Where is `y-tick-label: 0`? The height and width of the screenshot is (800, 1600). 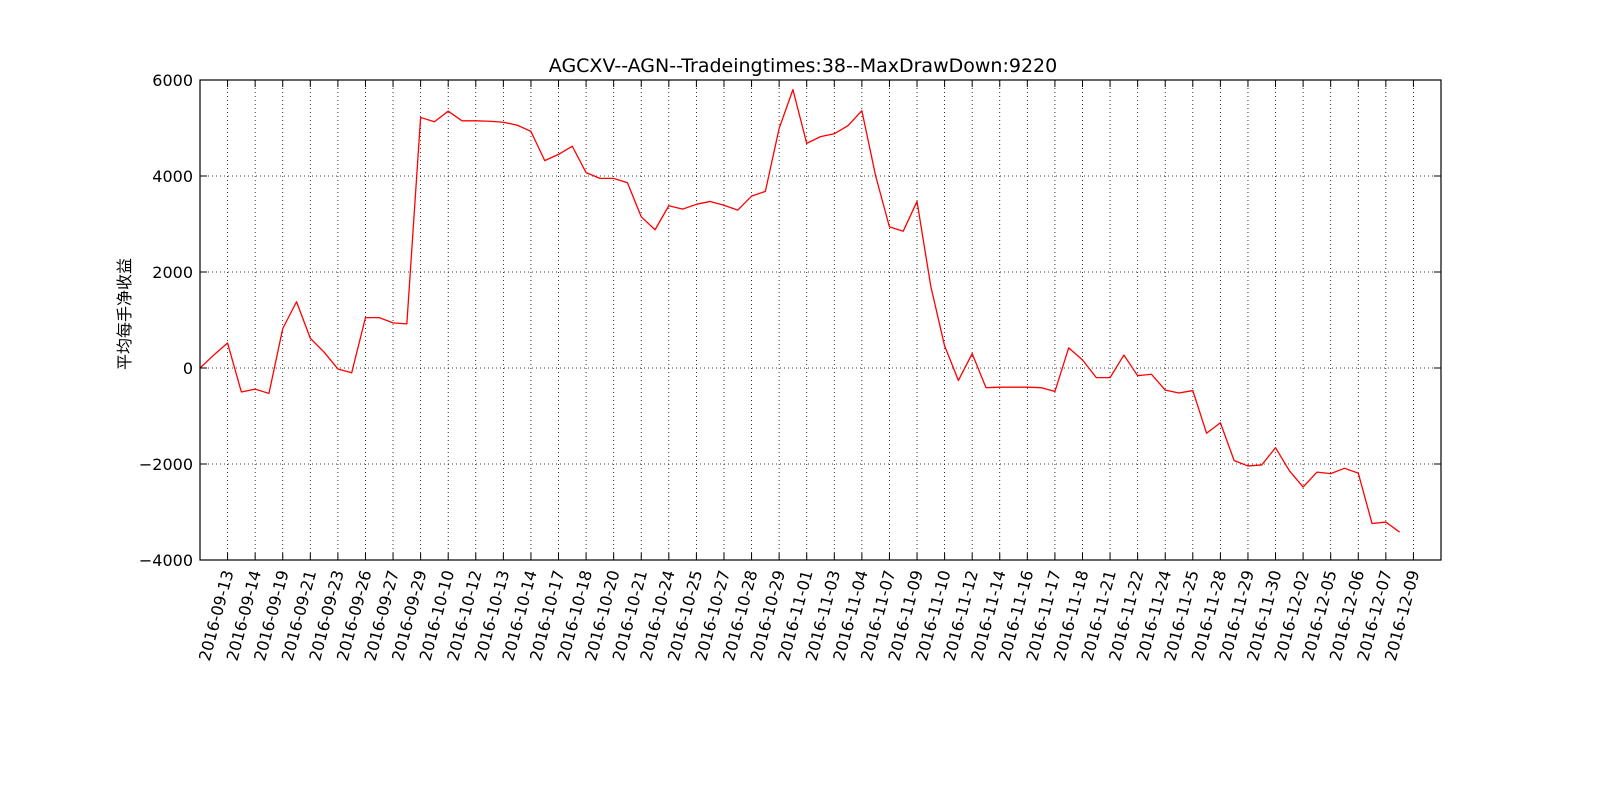 y-tick-label: 0 is located at coordinates (188, 368).